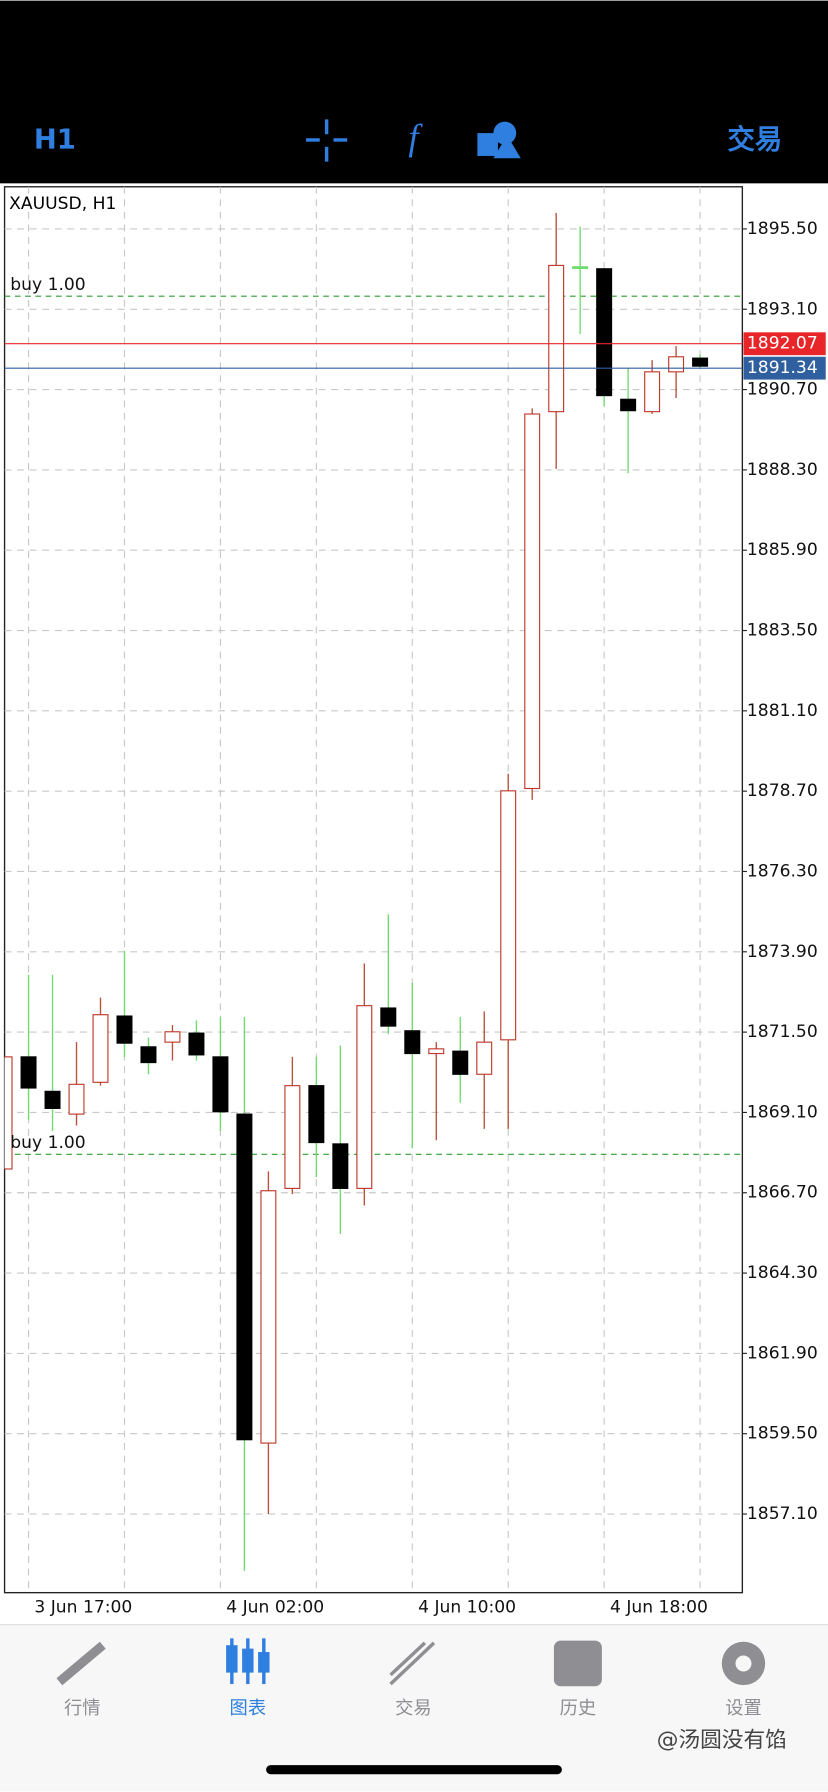 This screenshot has height=1792, width=828. Describe the element at coordinates (782, 1112) in the screenshot. I see `y-tick-label: 1869.10` at that location.